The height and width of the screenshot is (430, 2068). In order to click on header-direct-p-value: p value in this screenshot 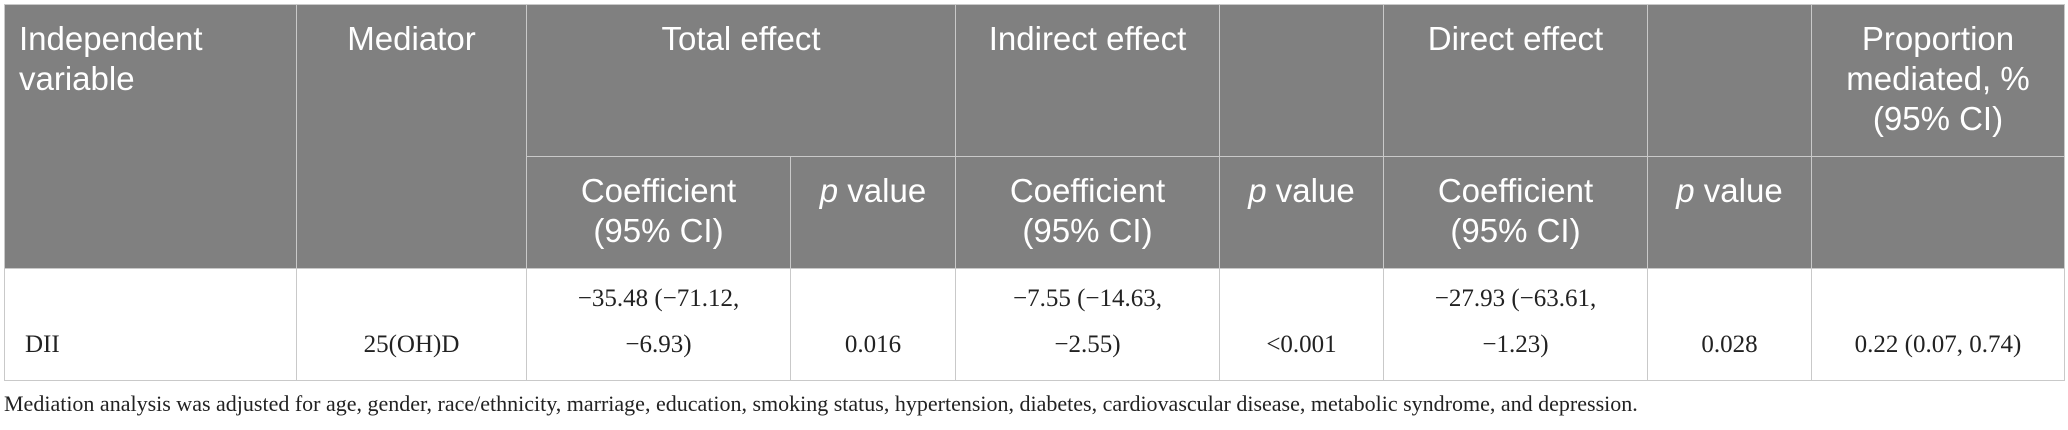, I will do `click(1729, 212)`.